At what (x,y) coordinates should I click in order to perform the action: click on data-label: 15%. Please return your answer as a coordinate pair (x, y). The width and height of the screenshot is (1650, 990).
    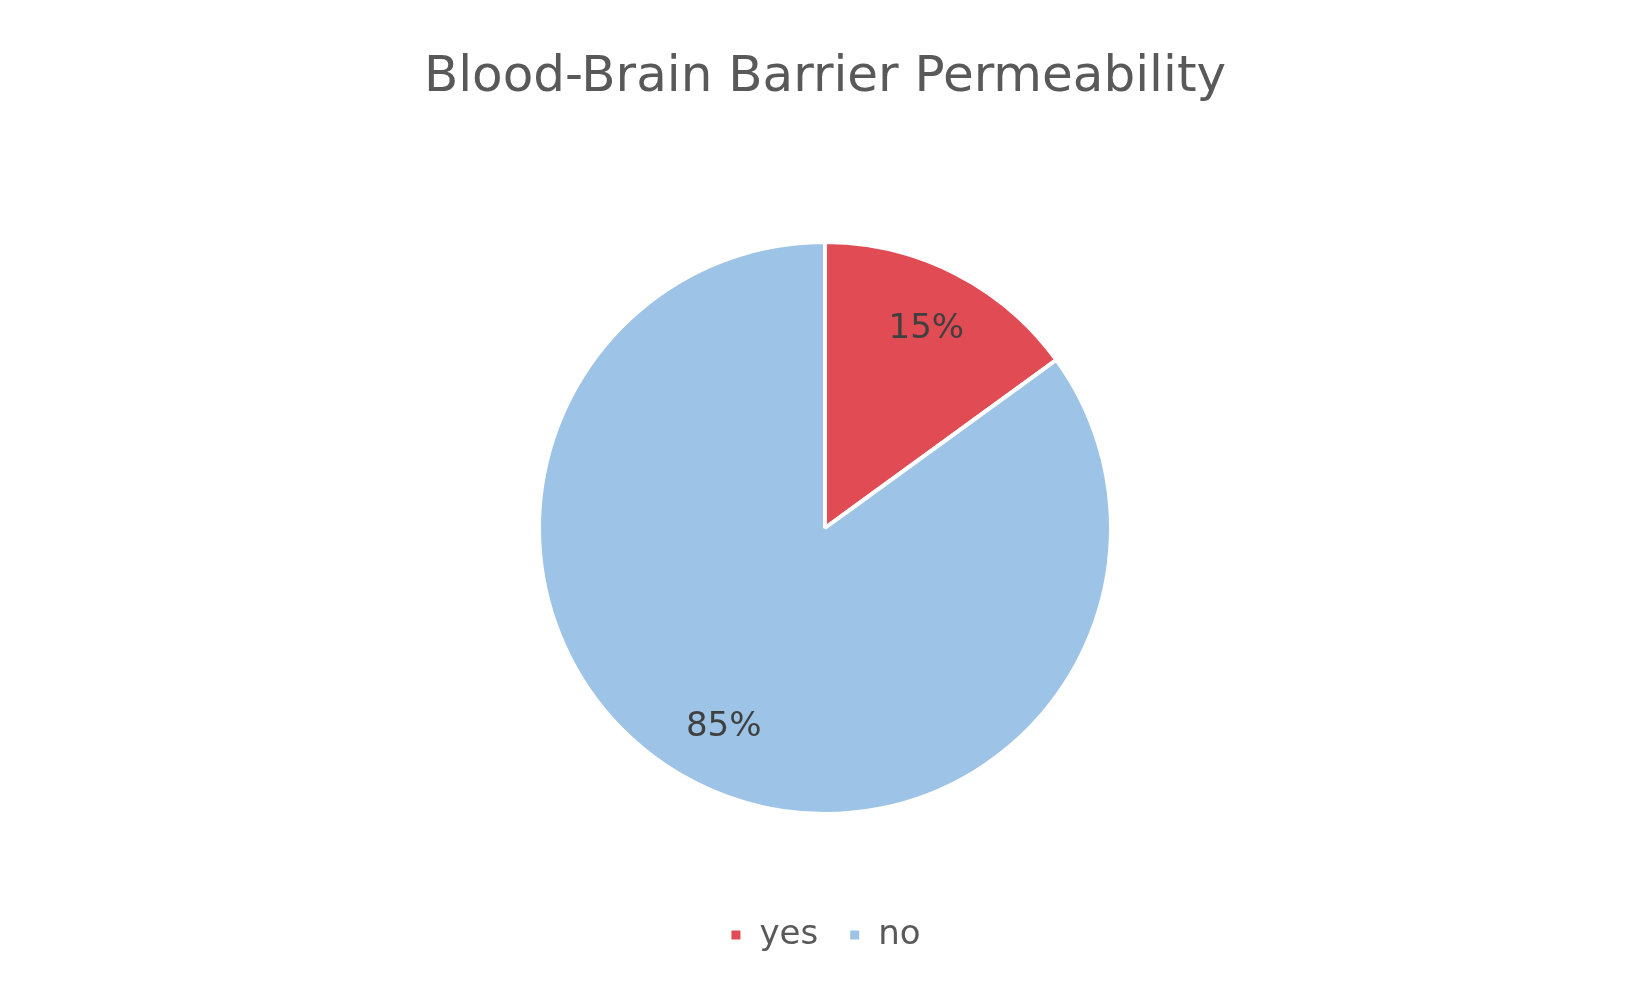
    Looking at the image, I should click on (926, 326).